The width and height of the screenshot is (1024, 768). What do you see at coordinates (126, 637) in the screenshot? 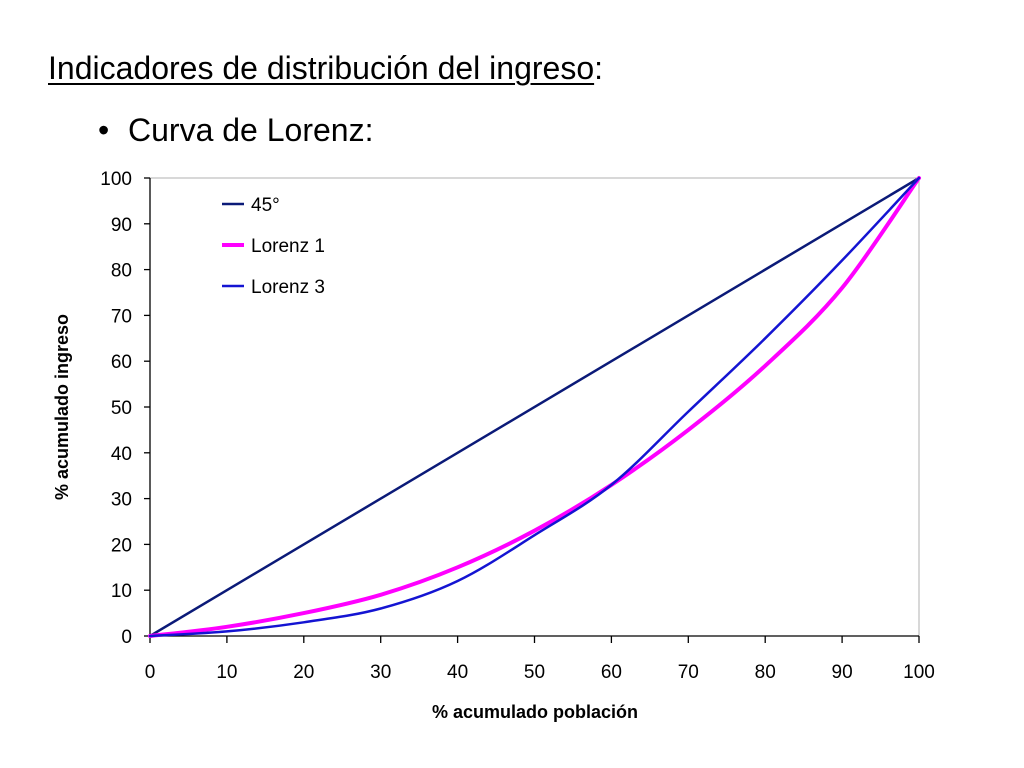
I see `y-tick-label: 0` at bounding box center [126, 637].